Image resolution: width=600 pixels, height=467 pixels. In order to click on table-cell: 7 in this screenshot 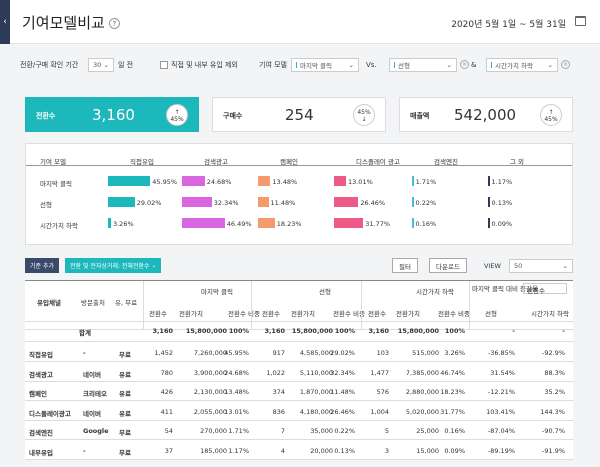, I will do `click(282, 431)`.